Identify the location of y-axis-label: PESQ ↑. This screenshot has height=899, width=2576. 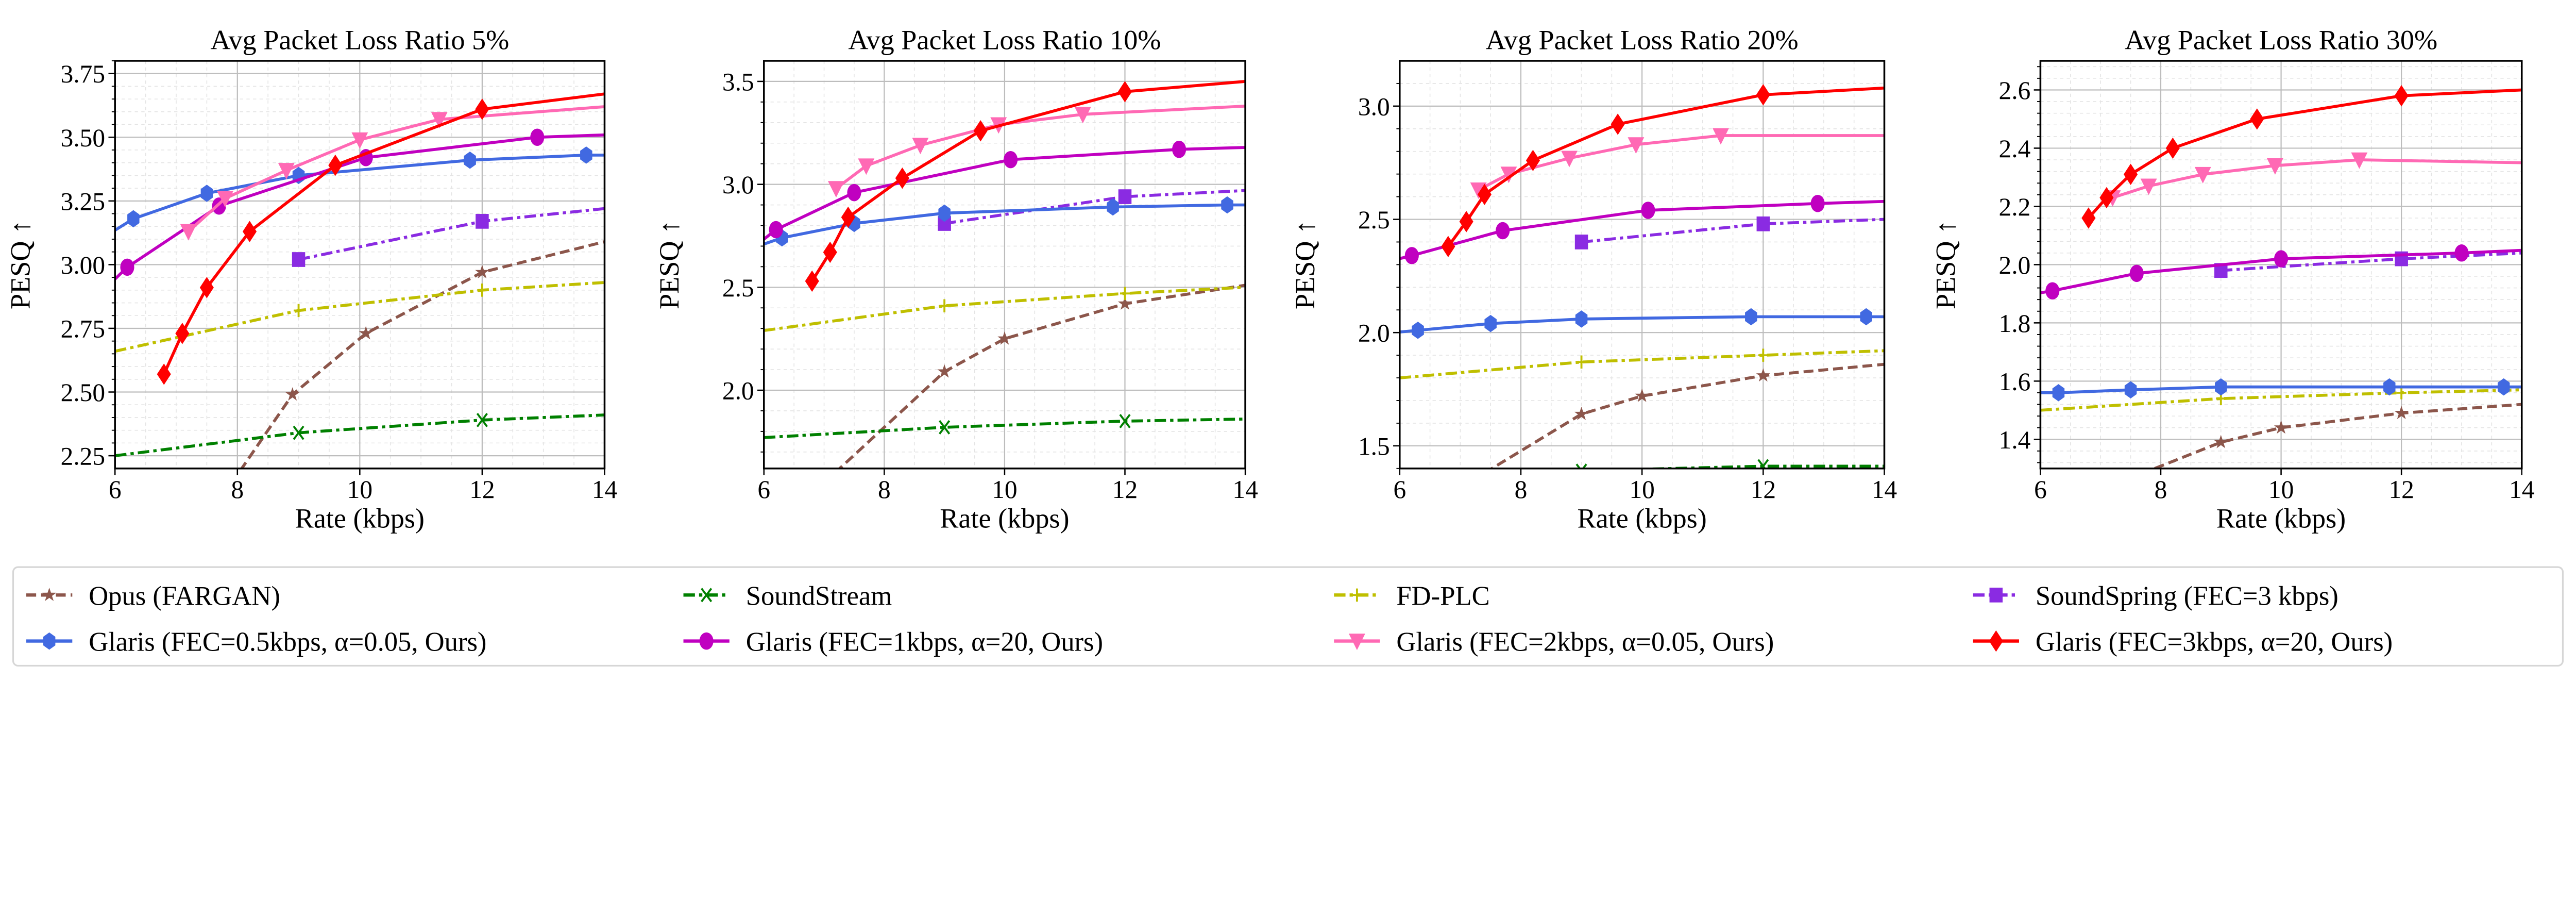
(1945, 264).